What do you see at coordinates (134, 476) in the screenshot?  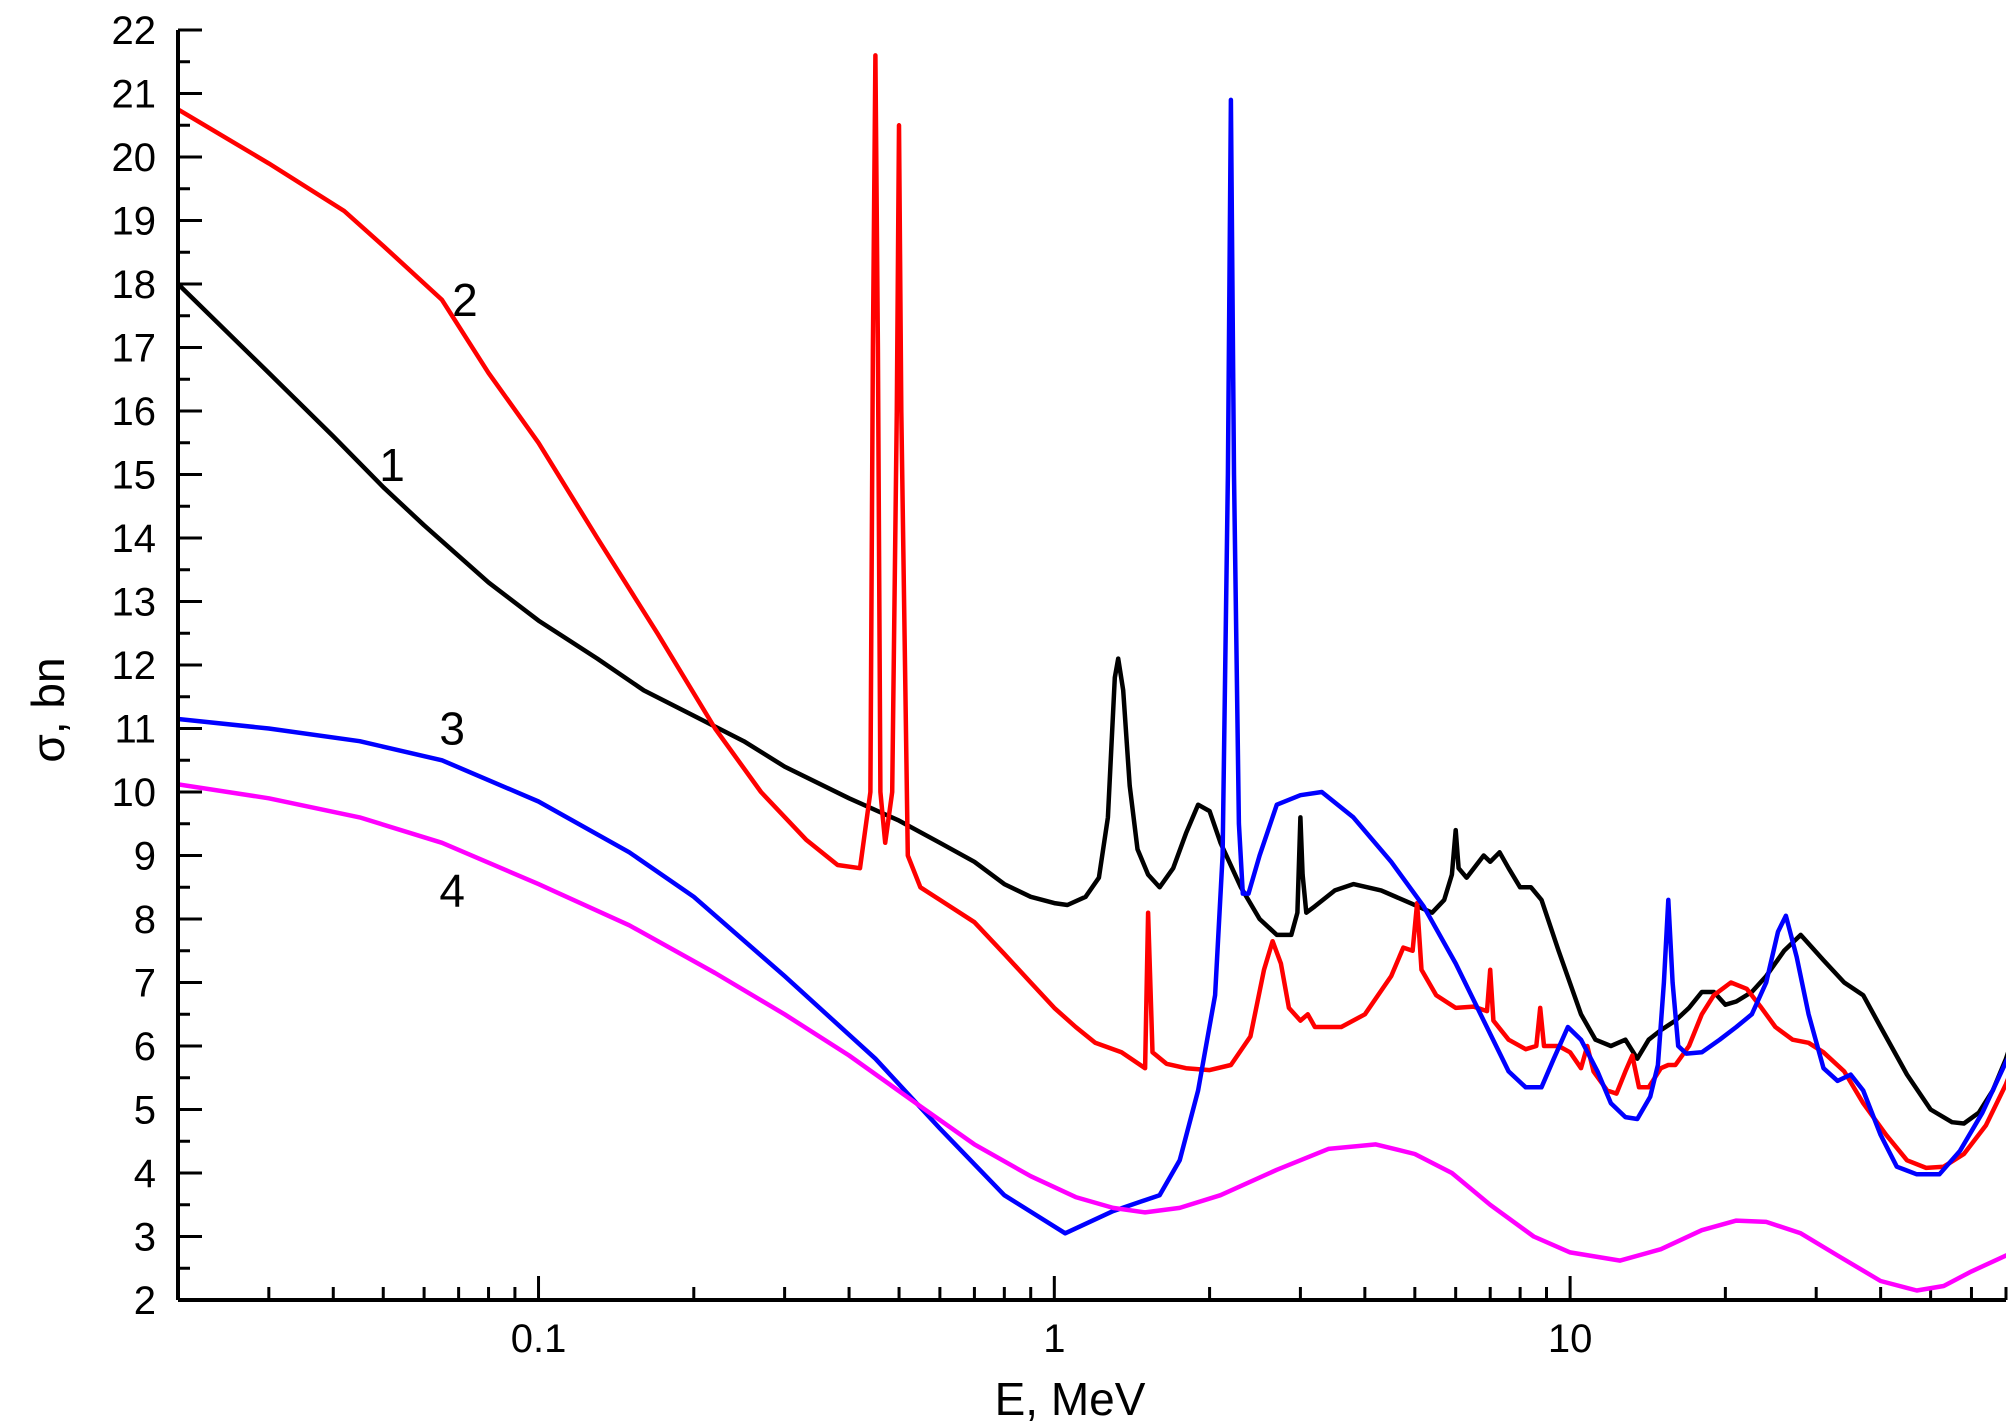 I see `y-tick-label: 15` at bounding box center [134, 476].